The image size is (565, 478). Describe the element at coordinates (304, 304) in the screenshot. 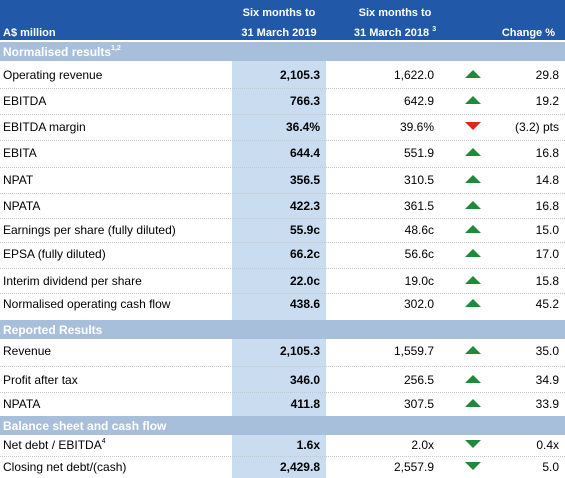

I see `current-value: 438.6` at that location.